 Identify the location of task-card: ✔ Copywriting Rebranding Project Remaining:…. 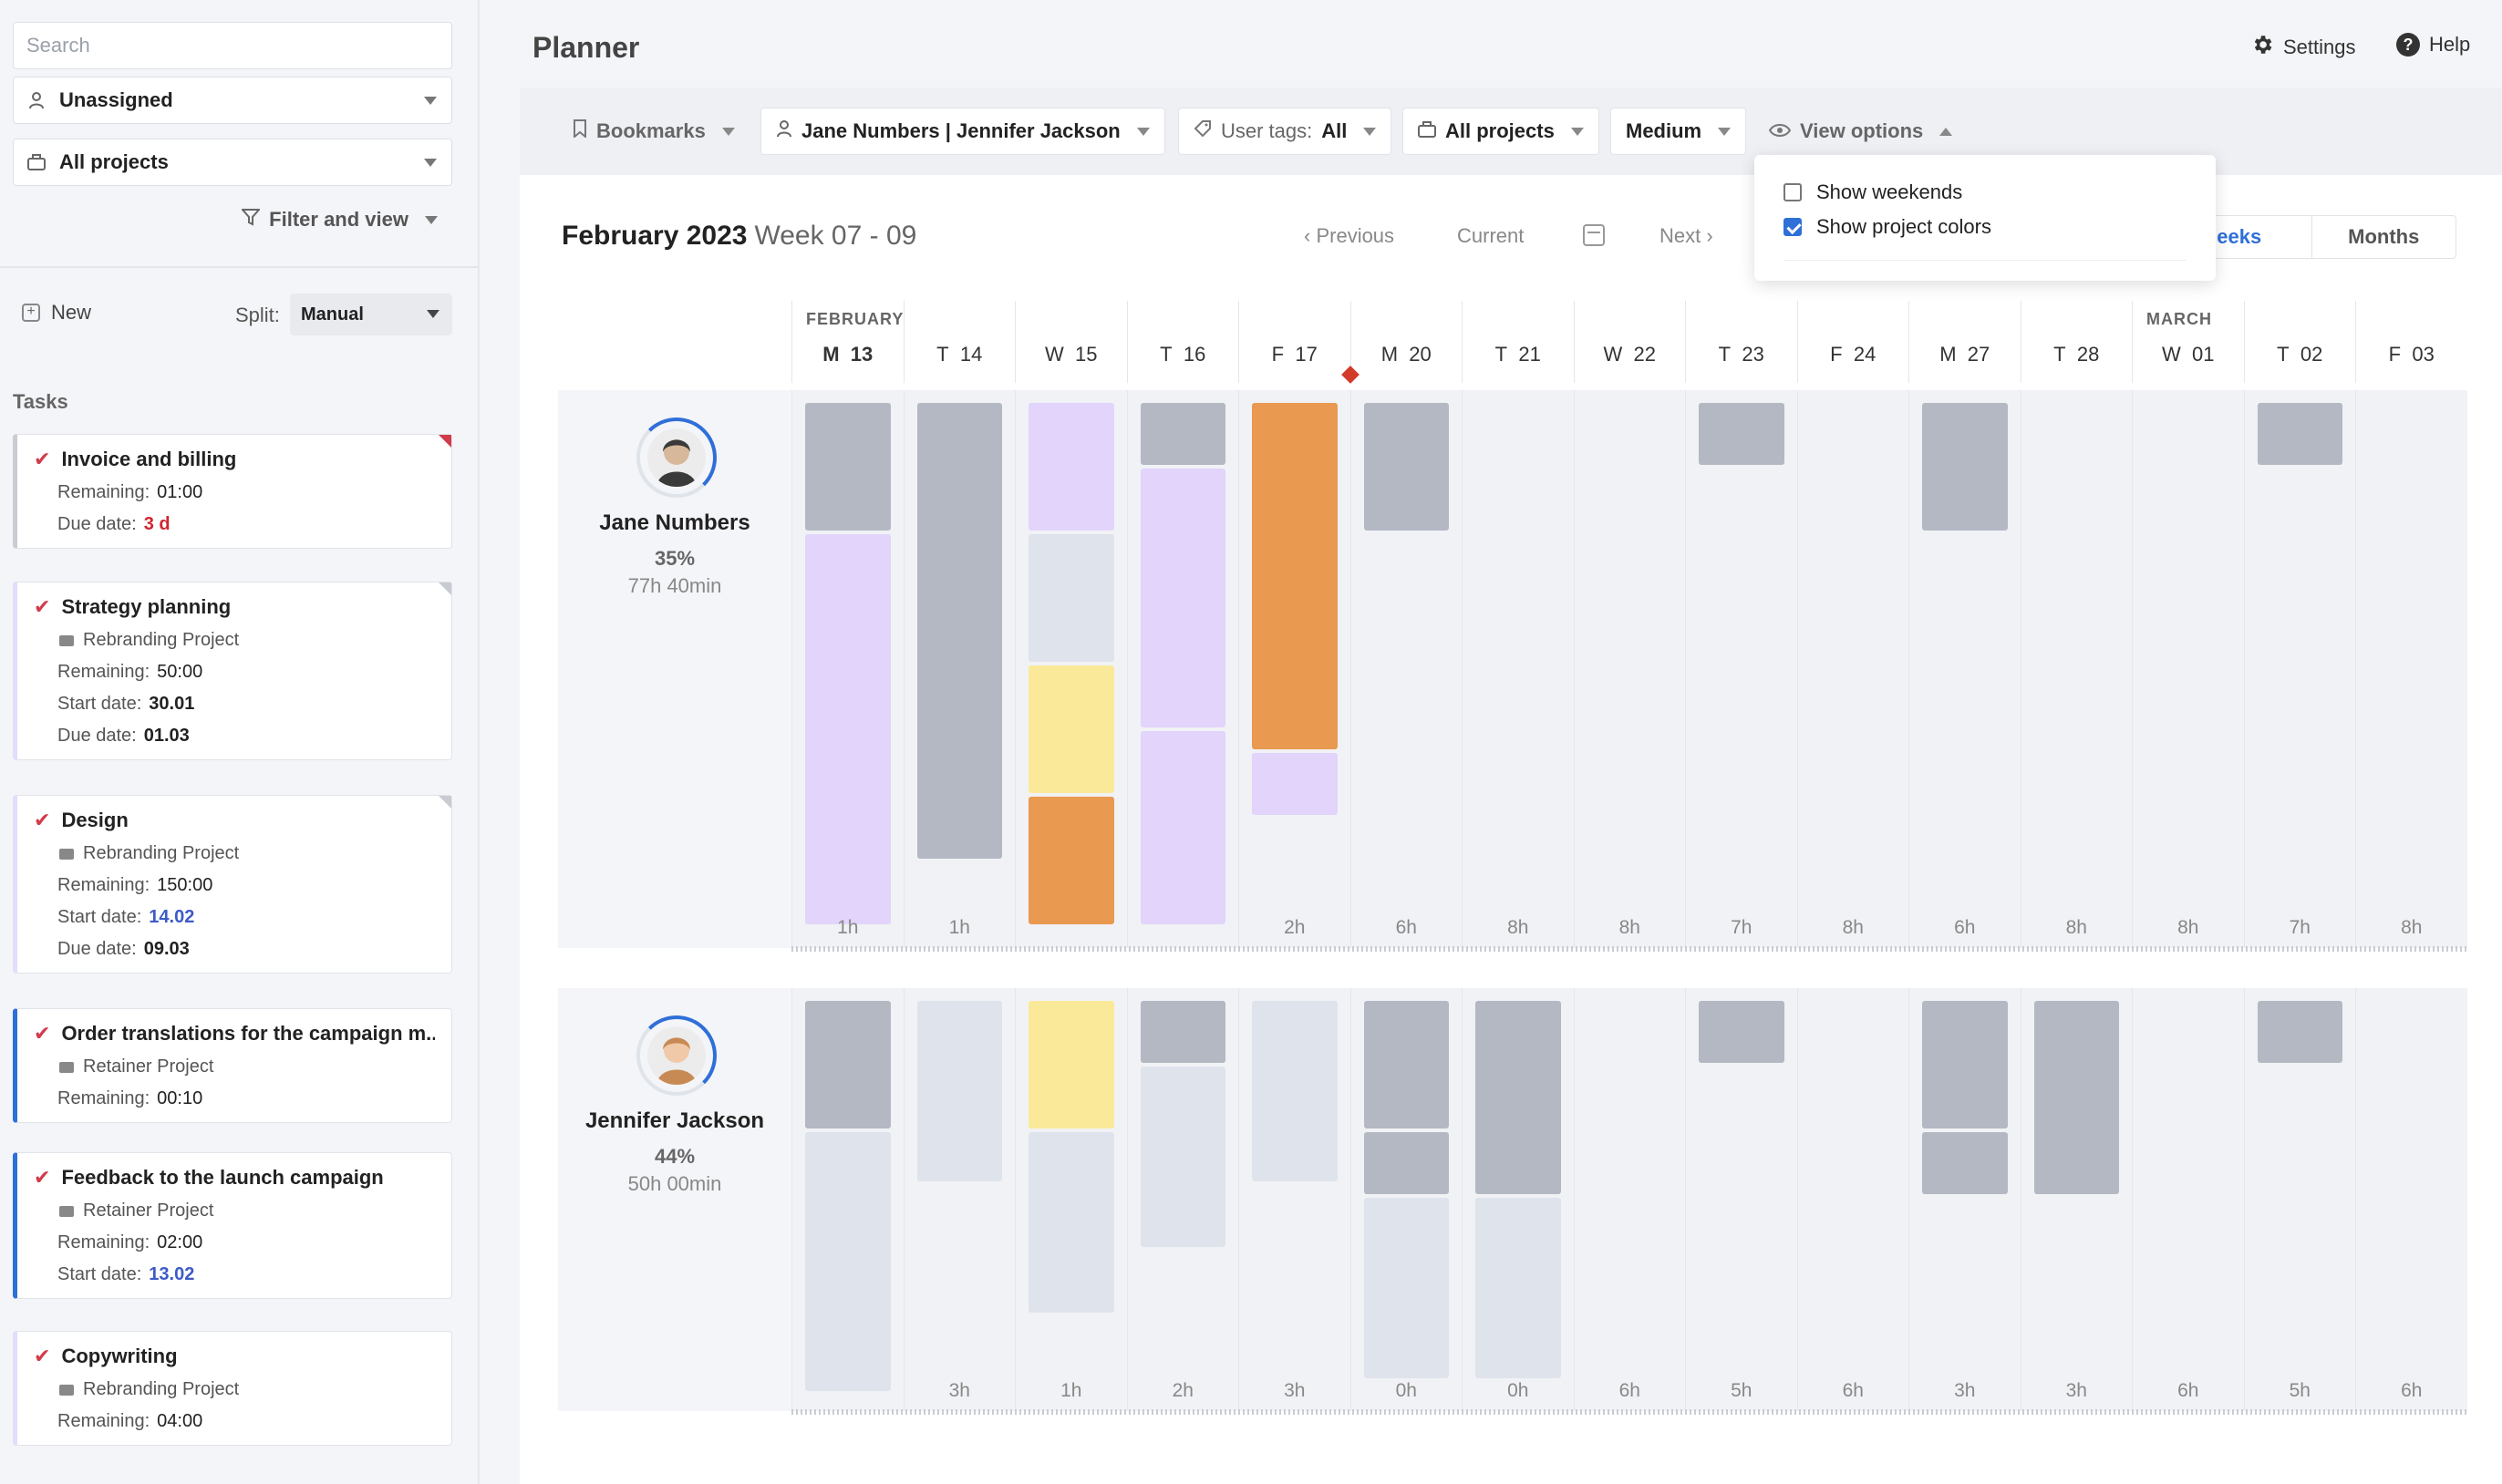
(232, 1388).